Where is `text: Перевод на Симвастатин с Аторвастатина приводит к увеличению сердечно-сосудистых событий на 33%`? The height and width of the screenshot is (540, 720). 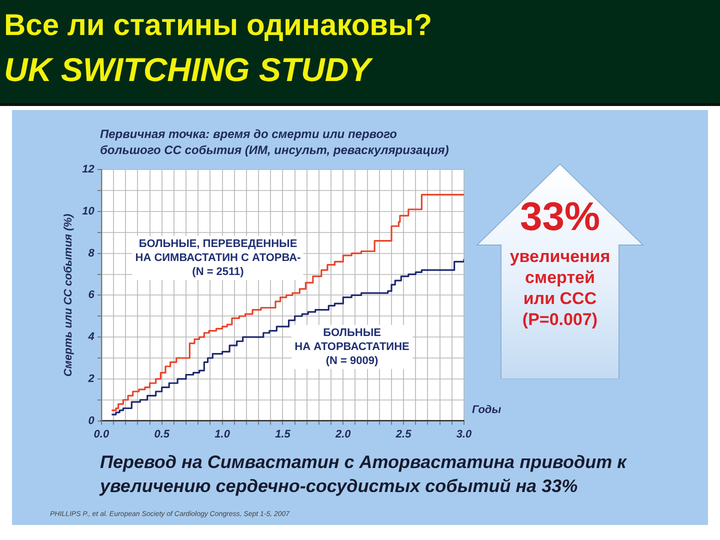 text: Перевод на Симвастатин с Аторвастатина приводит к увеличению сердечно-сосудистых событий на 33% is located at coordinates (364, 474).